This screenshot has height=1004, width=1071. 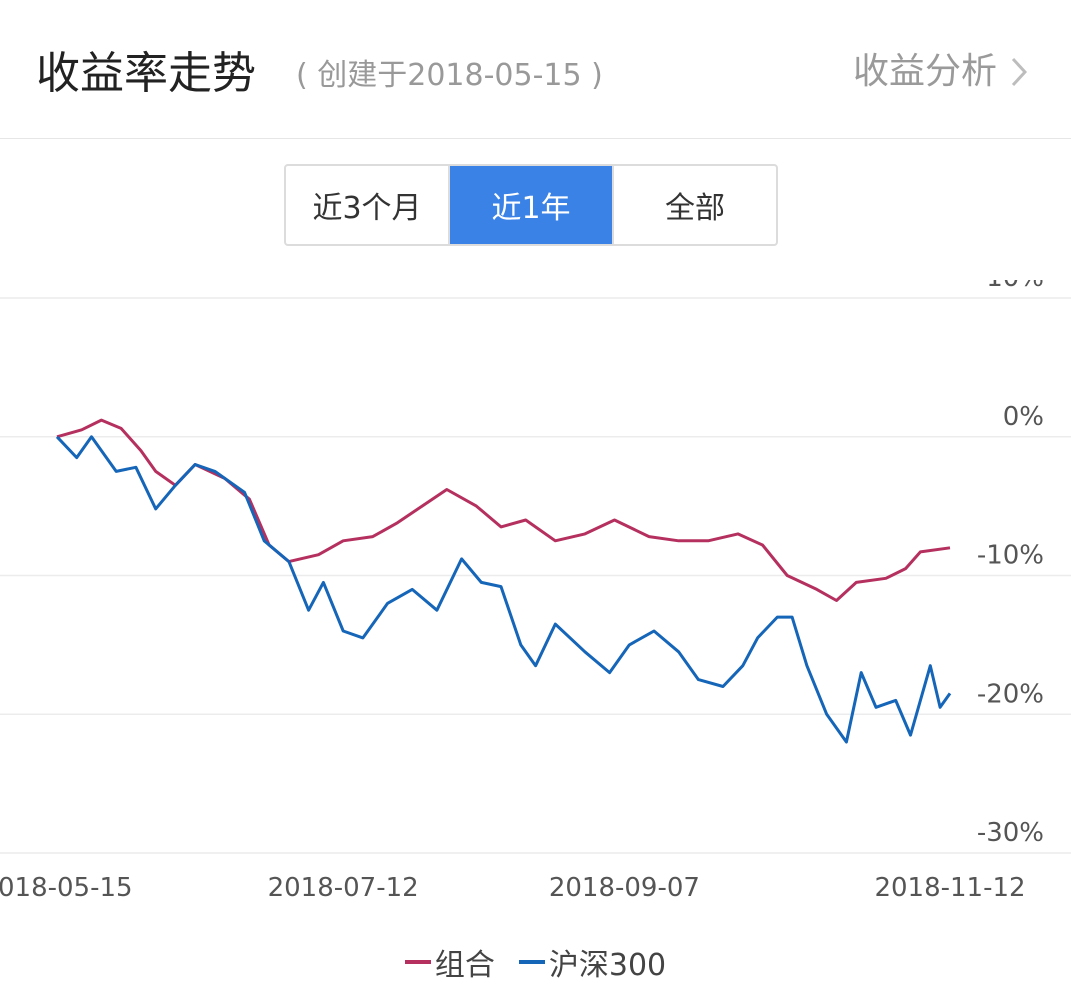 I want to click on legend-label-index: 沪深300, so click(x=607, y=965).